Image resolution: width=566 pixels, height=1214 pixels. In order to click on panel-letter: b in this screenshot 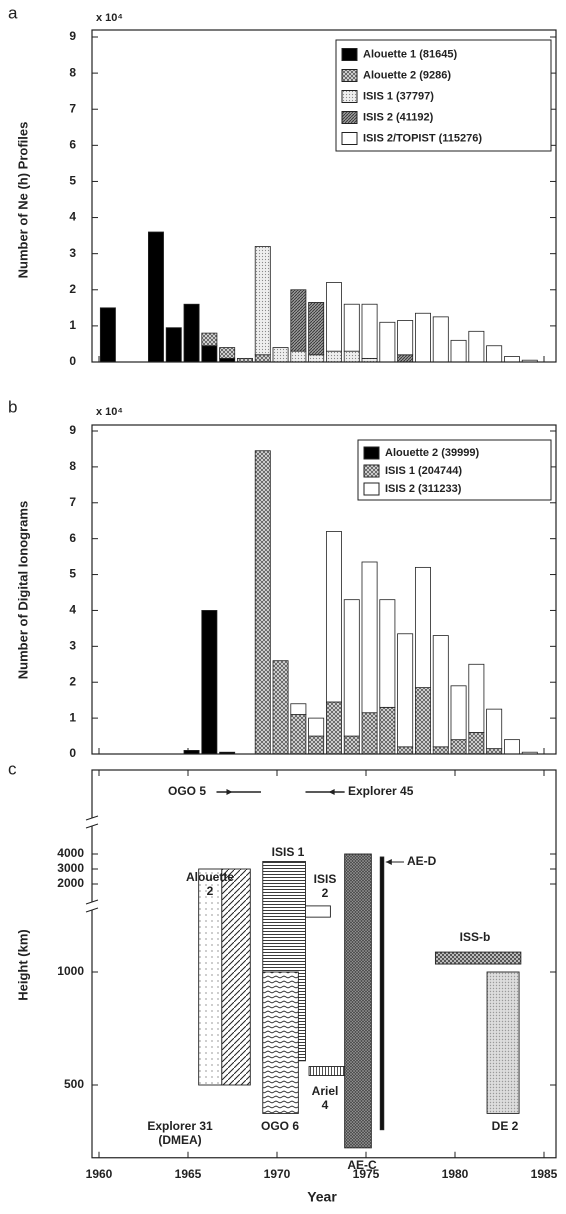, I will do `click(12, 406)`.